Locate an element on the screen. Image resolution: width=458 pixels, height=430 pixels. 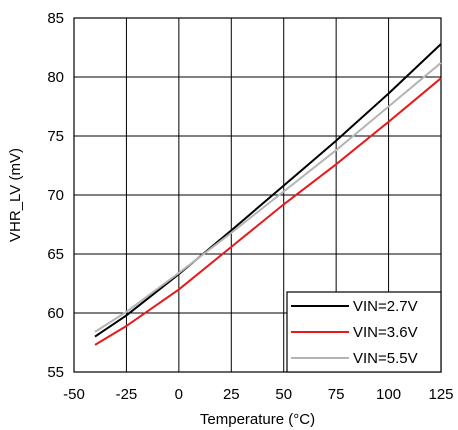
y-tick-label: 80 is located at coordinates (55, 77).